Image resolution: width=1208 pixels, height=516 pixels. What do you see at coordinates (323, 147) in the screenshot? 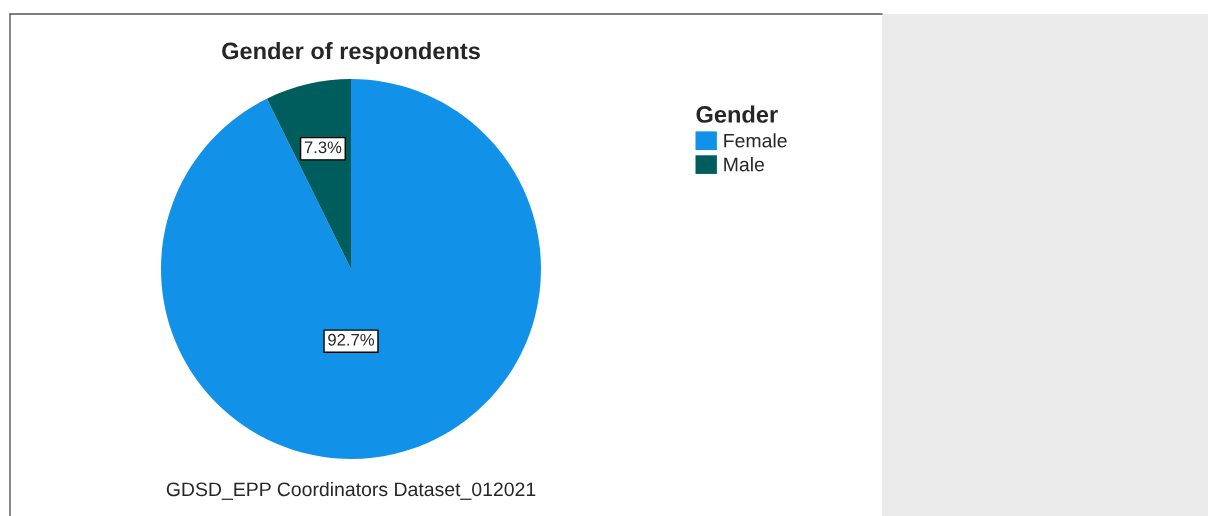
I see `data-label: 7.3%` at bounding box center [323, 147].